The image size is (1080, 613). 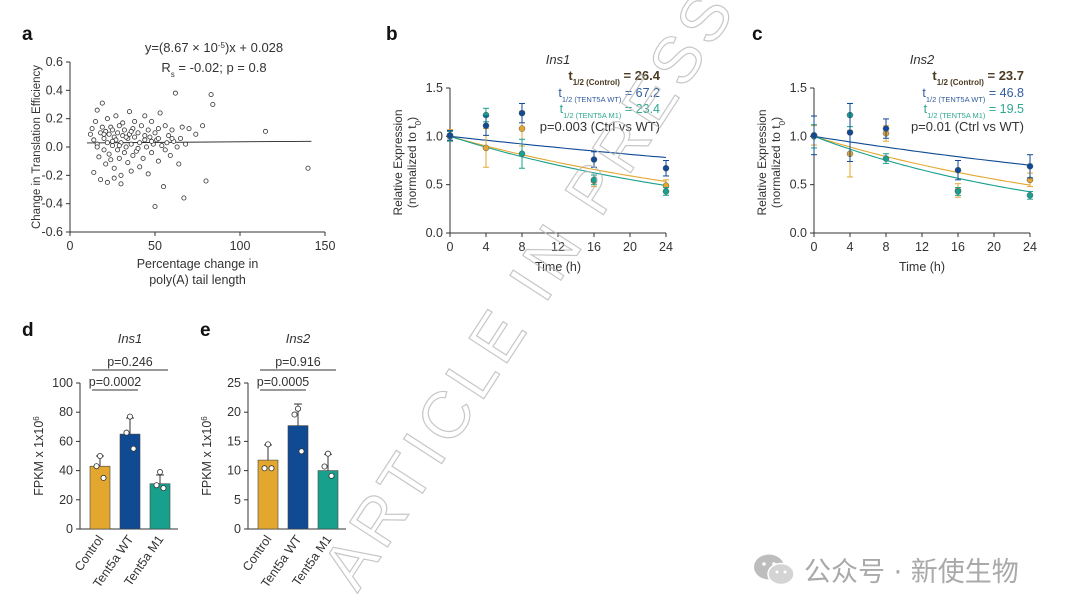 I want to click on halflife-pvalue: p=0.01 (Ctrl vs WT), so click(x=967, y=126).